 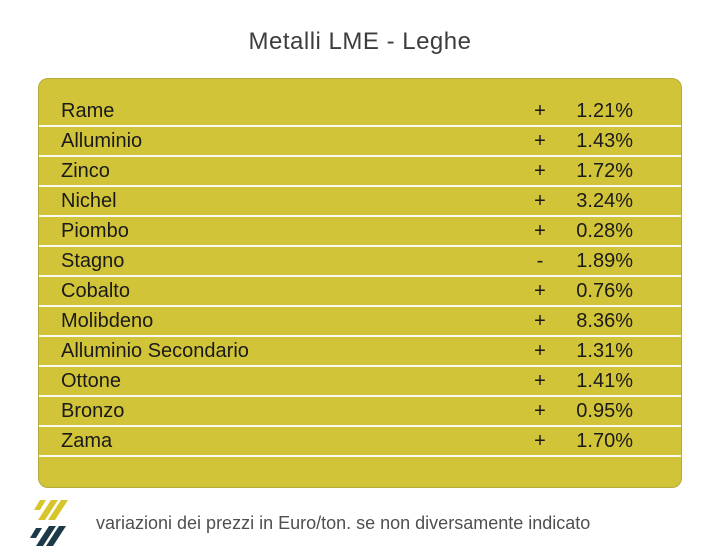 What do you see at coordinates (360, 442) in the screenshot?
I see `table-row: Zama + 1.70%` at bounding box center [360, 442].